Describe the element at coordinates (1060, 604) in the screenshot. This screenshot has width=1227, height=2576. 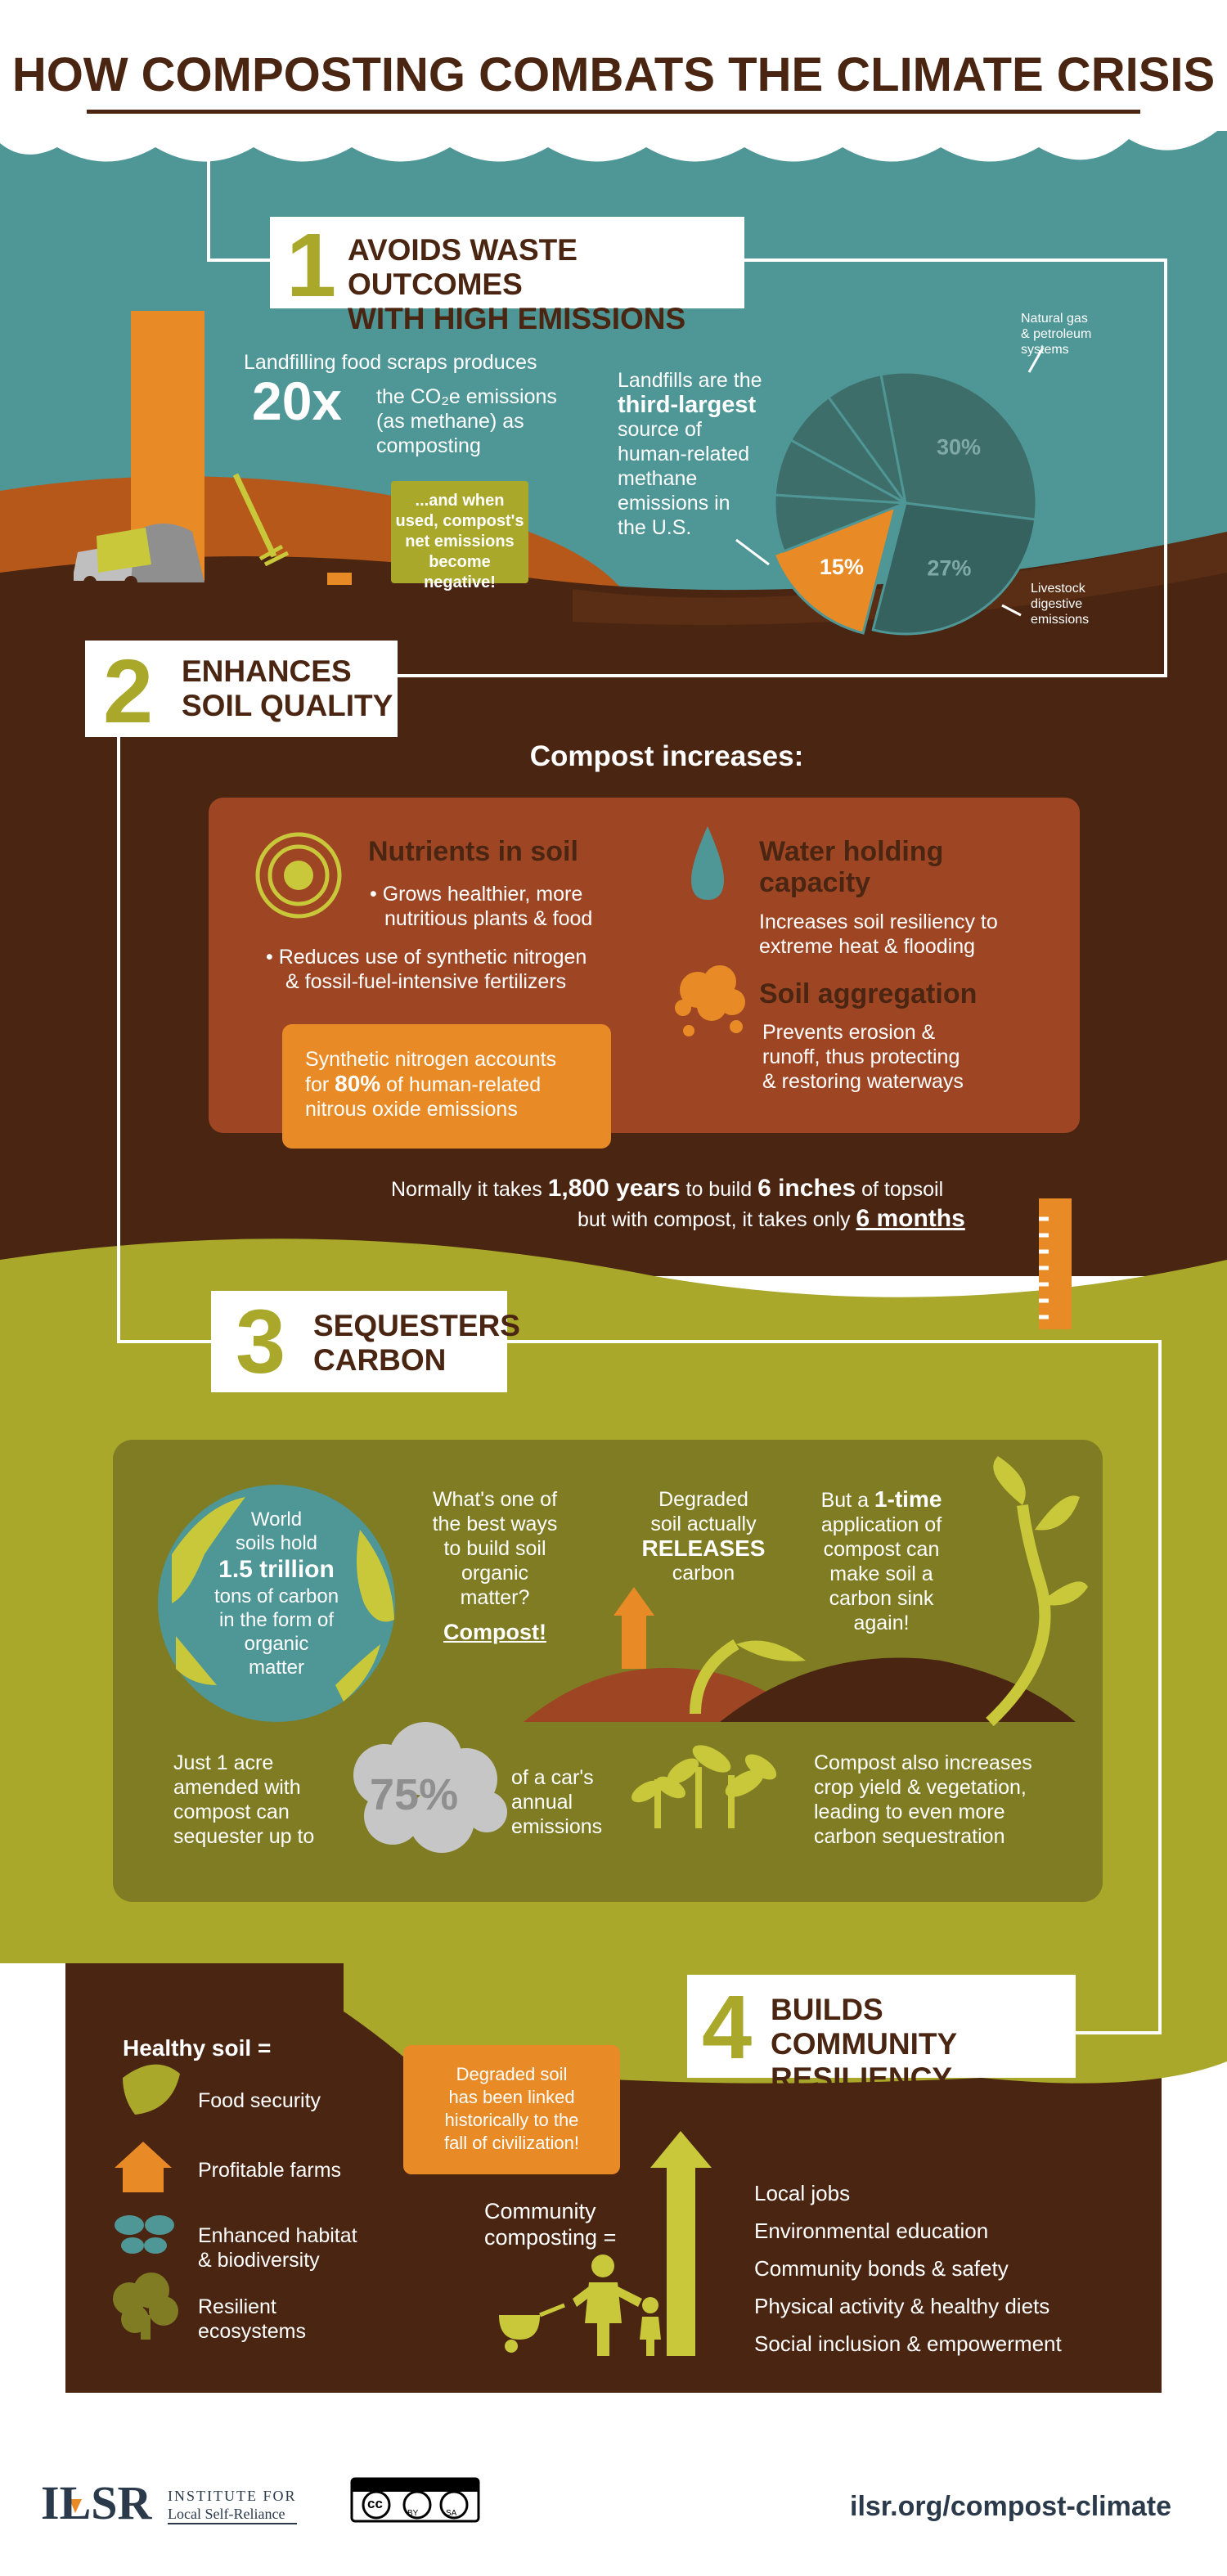
I see `pie-label-livestock: Livestock digestive emissions` at that location.